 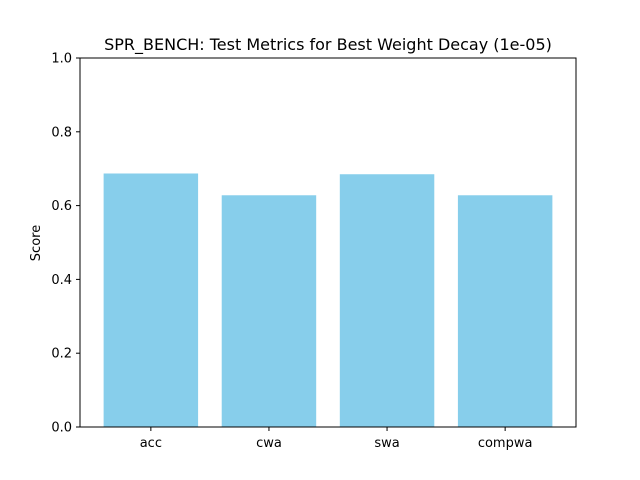 I want to click on y-tick-label: 1.0, so click(x=61, y=59).